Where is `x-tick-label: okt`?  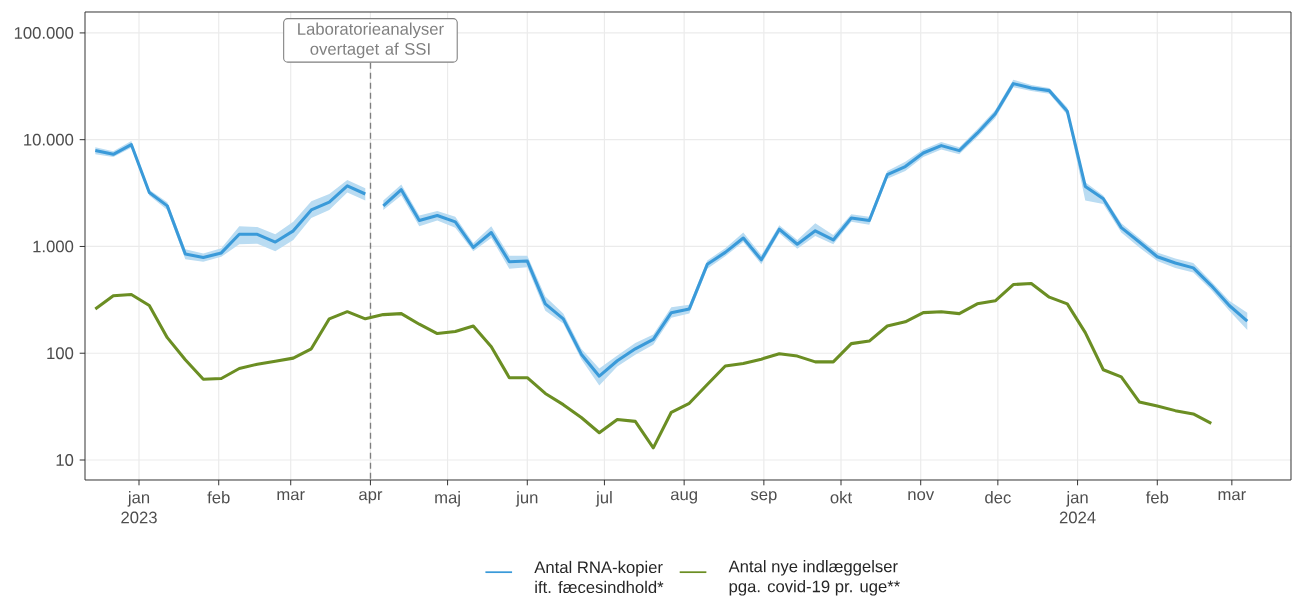
x-tick-label: okt is located at coordinates (841, 497).